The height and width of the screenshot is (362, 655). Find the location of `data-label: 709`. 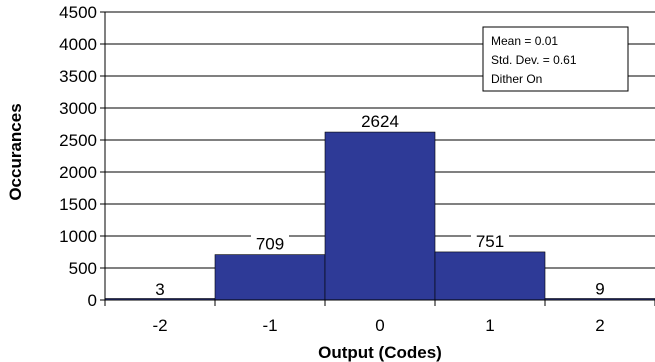

data-label: 709 is located at coordinates (270, 244).